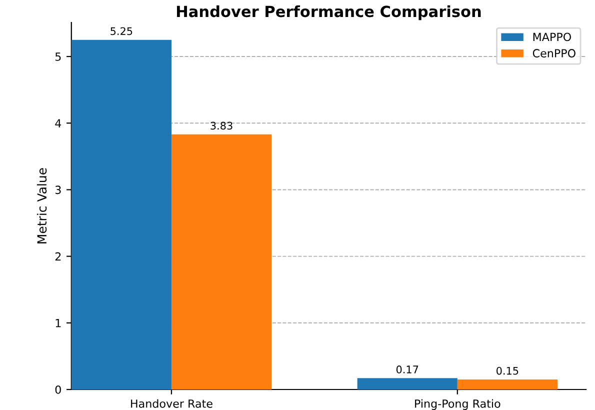  I want to click on chart-title: Handover Performance Comparison, so click(328, 12).